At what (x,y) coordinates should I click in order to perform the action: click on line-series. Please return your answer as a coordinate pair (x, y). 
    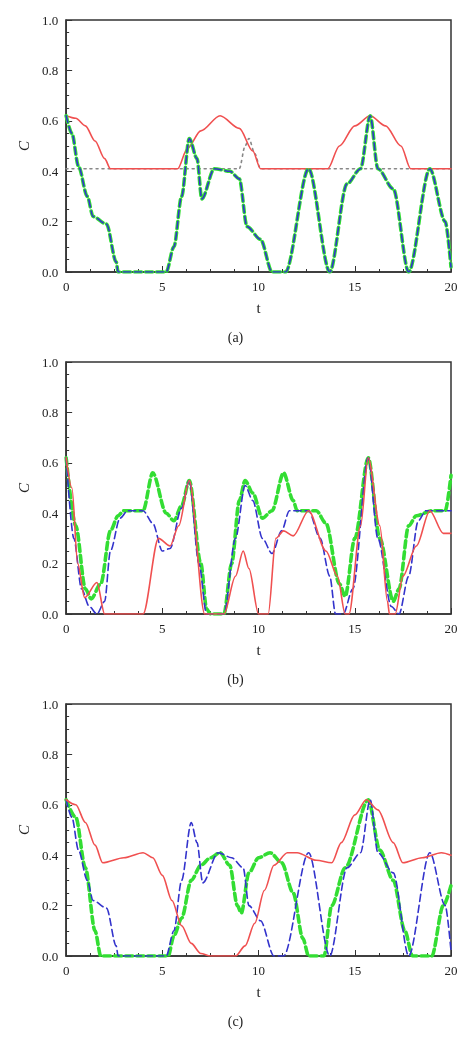
    Looking at the image, I should click on (258, 142).